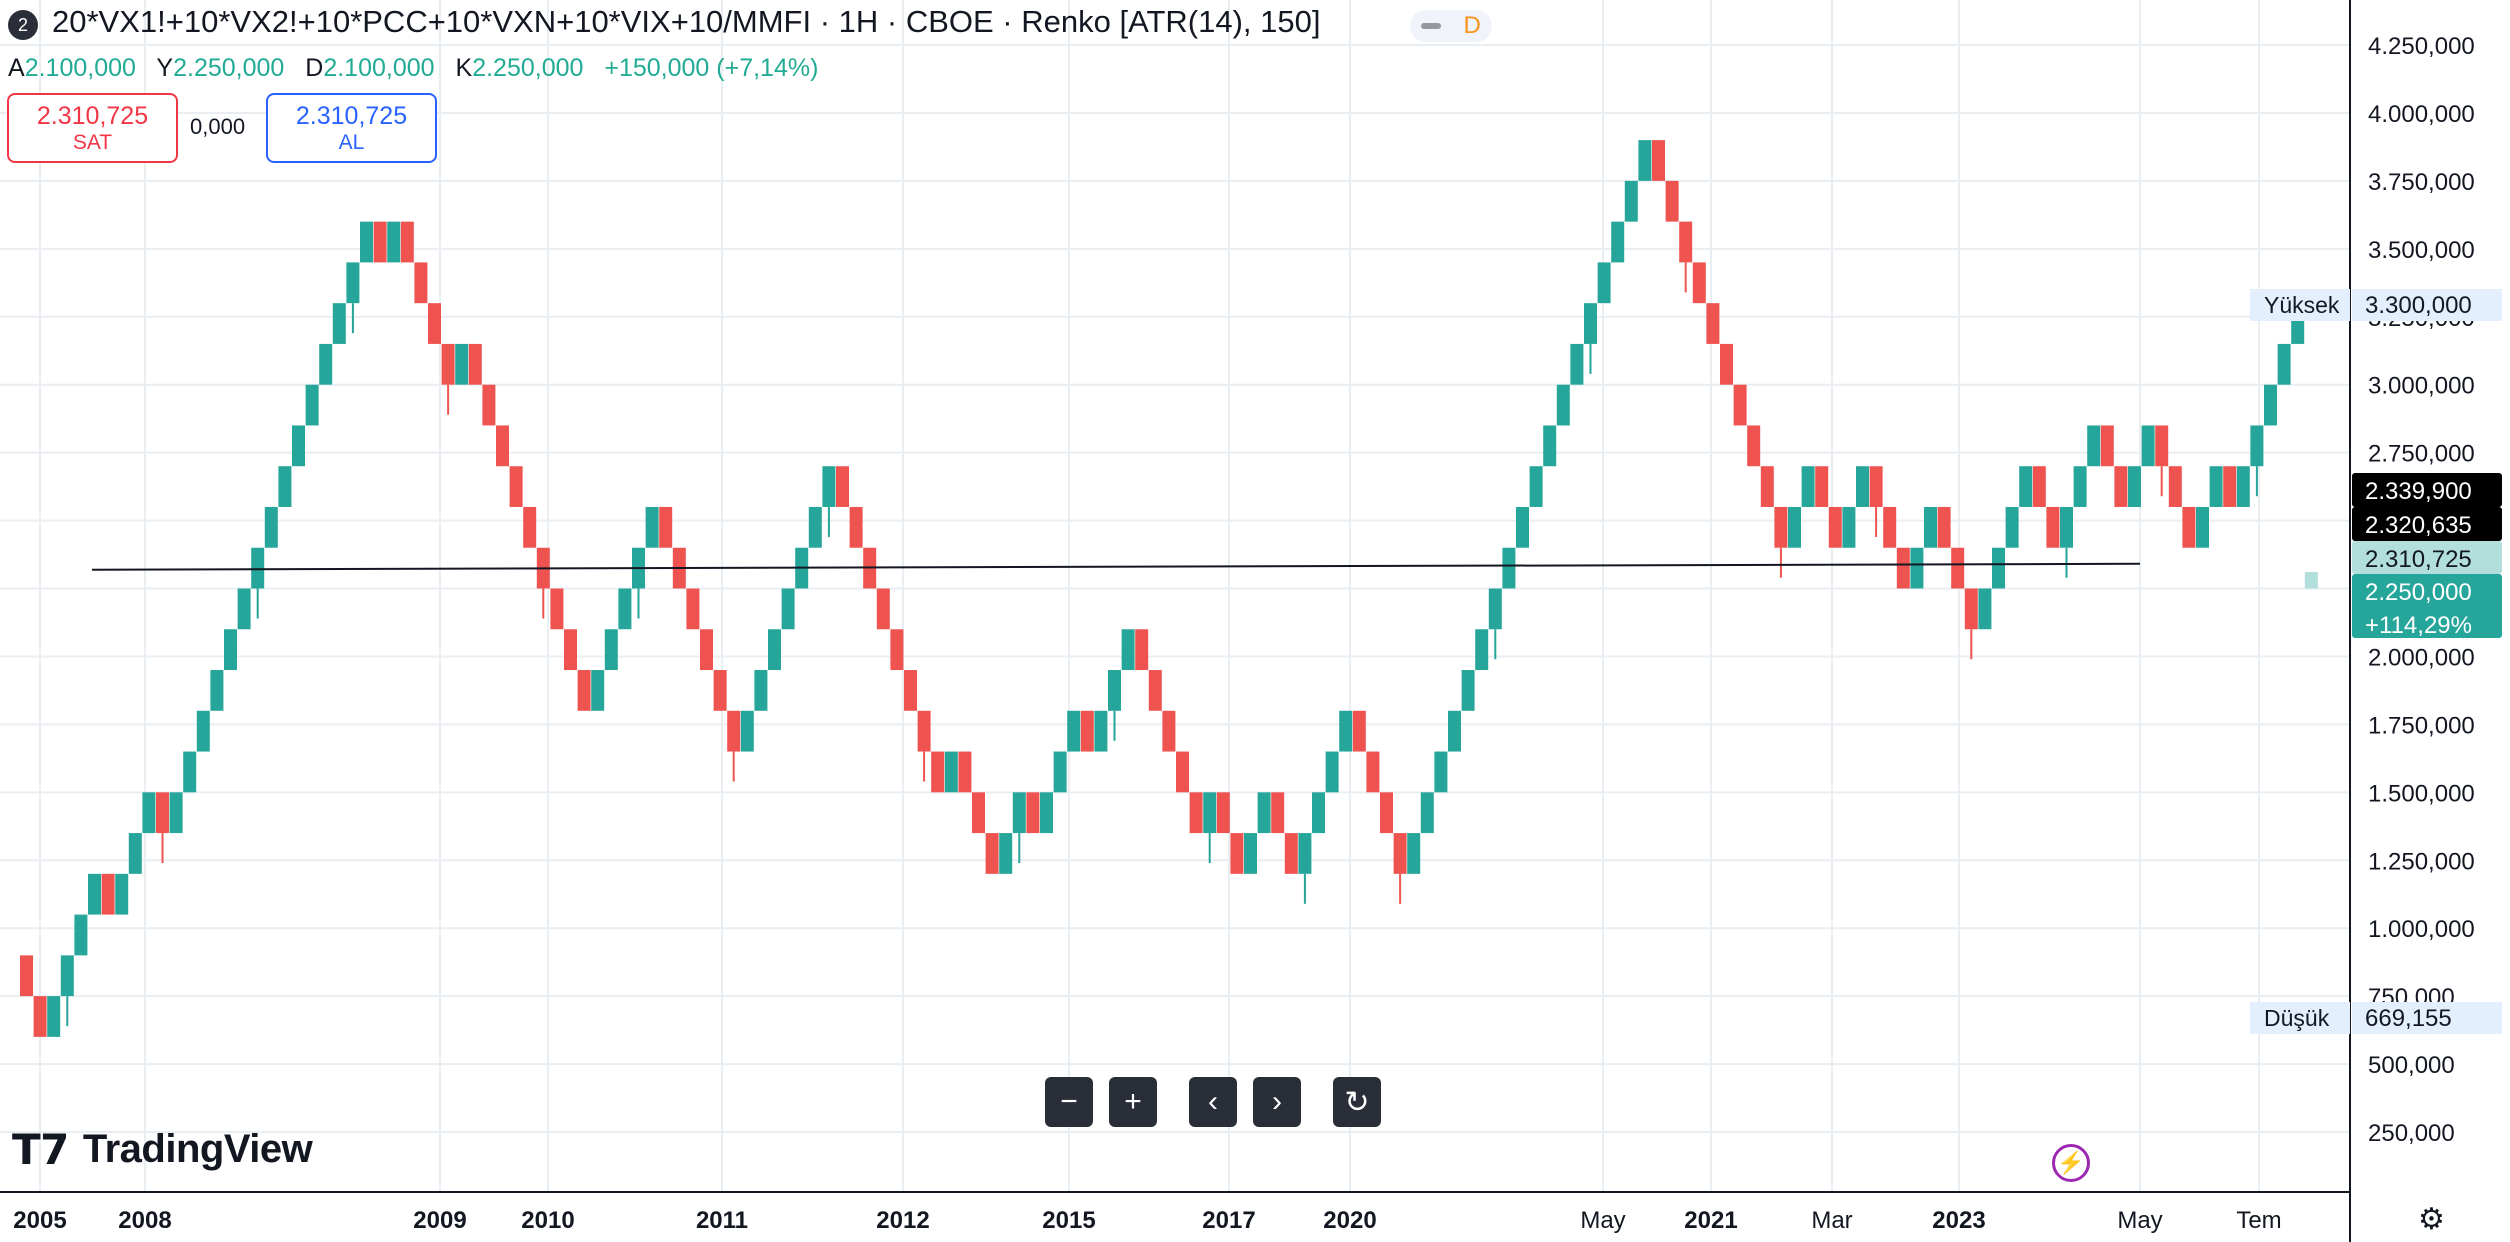 The image size is (2510, 1242). I want to click on symbol-badge: 2, so click(23, 25).